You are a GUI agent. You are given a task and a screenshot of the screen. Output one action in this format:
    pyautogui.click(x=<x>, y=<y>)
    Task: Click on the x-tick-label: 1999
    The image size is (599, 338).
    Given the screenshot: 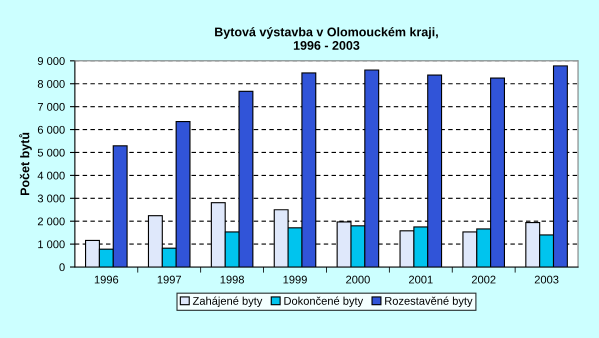 What is the action you would take?
    pyautogui.click(x=295, y=280)
    